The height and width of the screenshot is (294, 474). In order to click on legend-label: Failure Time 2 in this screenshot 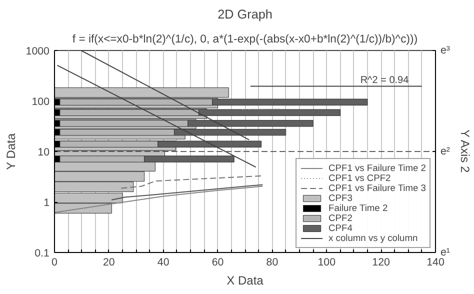, I will do `click(358, 208)`.